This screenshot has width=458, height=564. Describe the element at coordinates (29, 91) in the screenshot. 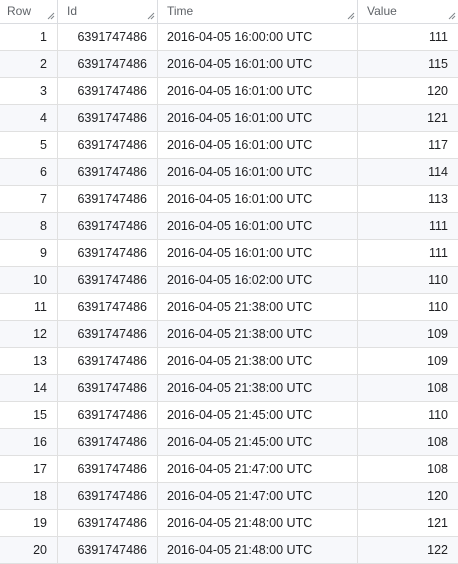

I see `row-number-cell: 3` at that location.